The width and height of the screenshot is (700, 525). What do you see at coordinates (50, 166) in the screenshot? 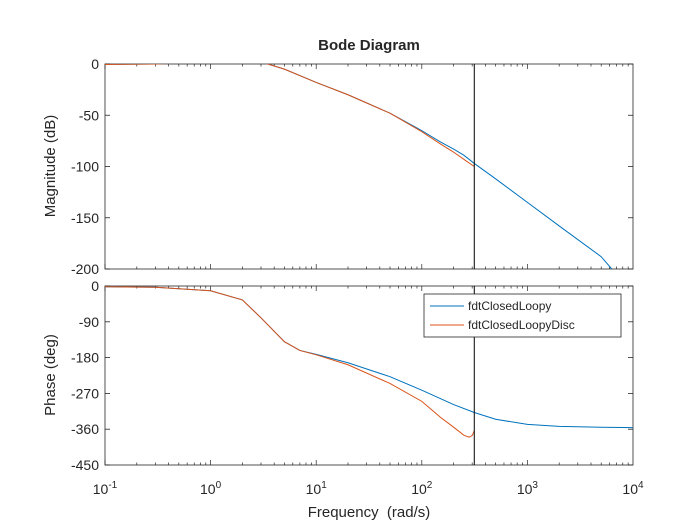
I see `magnitude-ylabel: Magnitude (dB)` at bounding box center [50, 166].